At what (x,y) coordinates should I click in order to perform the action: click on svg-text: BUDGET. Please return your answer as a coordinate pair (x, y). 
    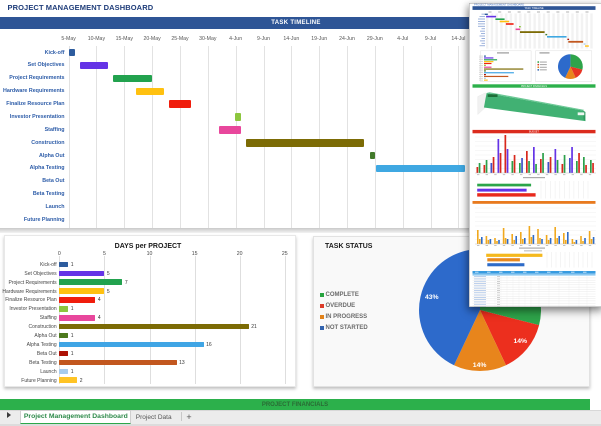
    Looking at the image, I should click on (534, 132).